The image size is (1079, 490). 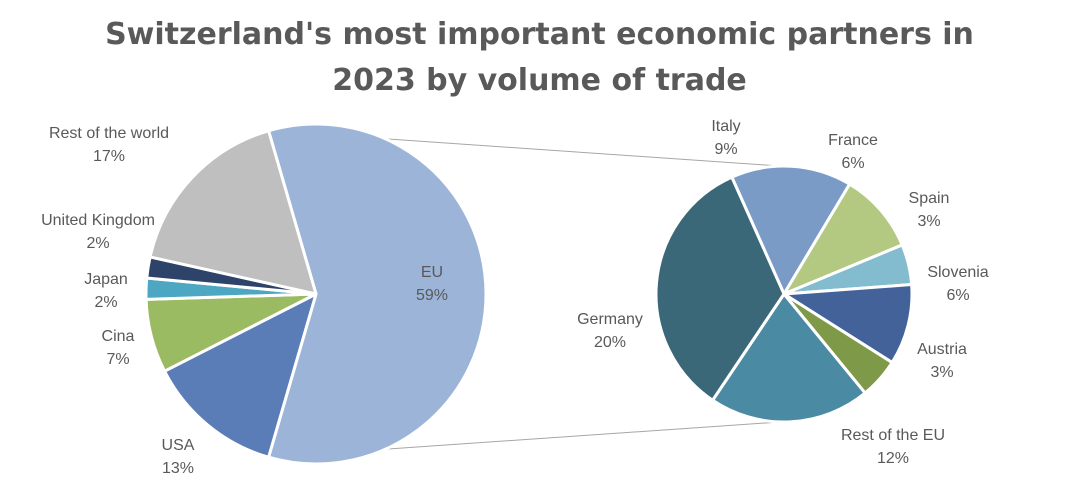 I want to click on main-pie-value-usa: 13%, so click(x=178, y=468).